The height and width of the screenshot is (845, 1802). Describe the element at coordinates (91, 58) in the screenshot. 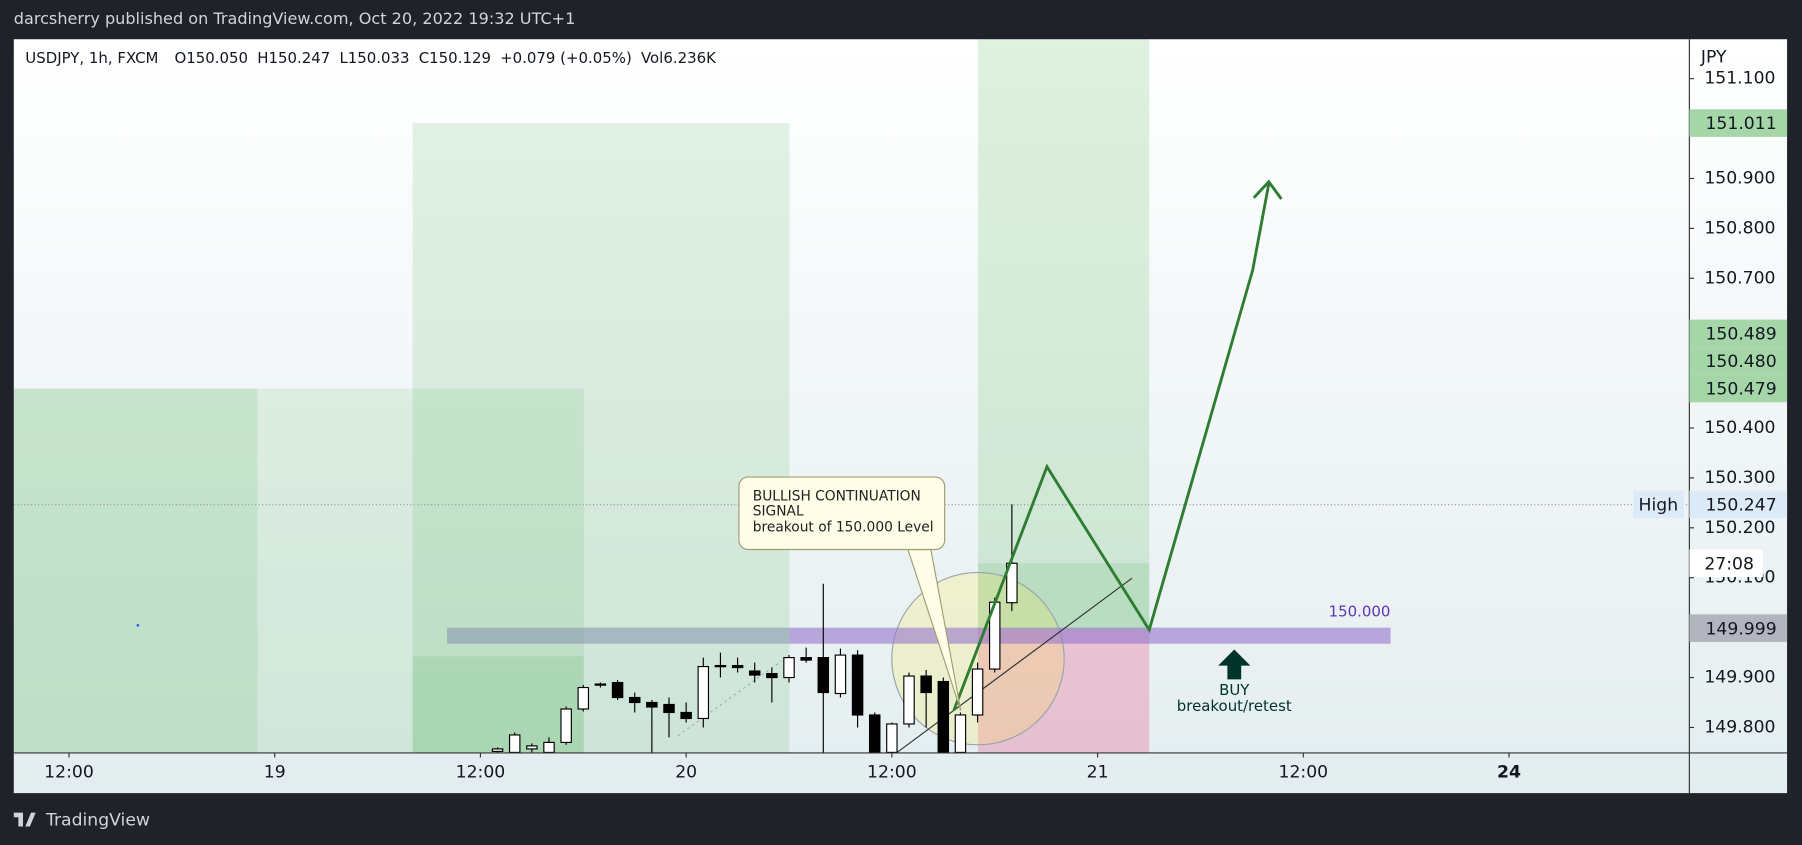

I see `legend-item: USDJPY, 1h, FXCM` at that location.